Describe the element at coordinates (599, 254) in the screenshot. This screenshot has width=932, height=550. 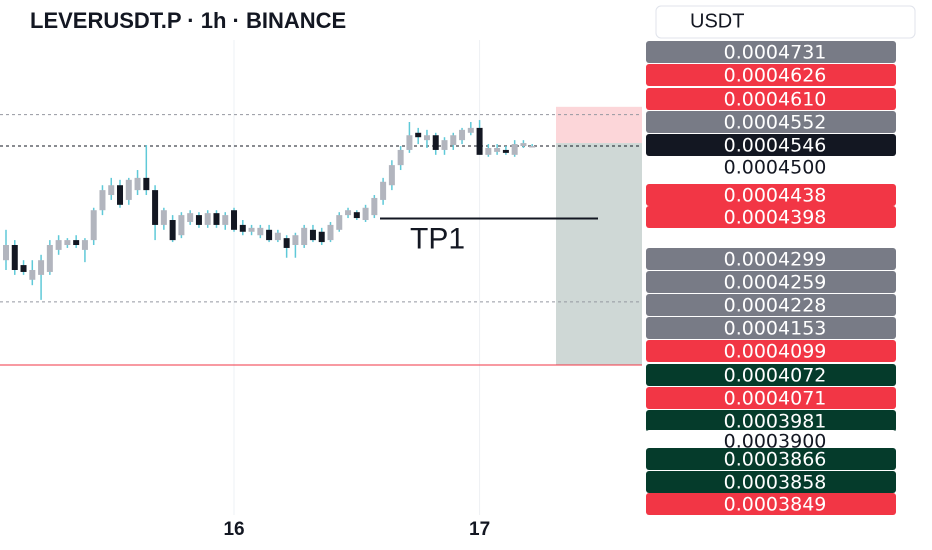
I see `target-zone` at that location.